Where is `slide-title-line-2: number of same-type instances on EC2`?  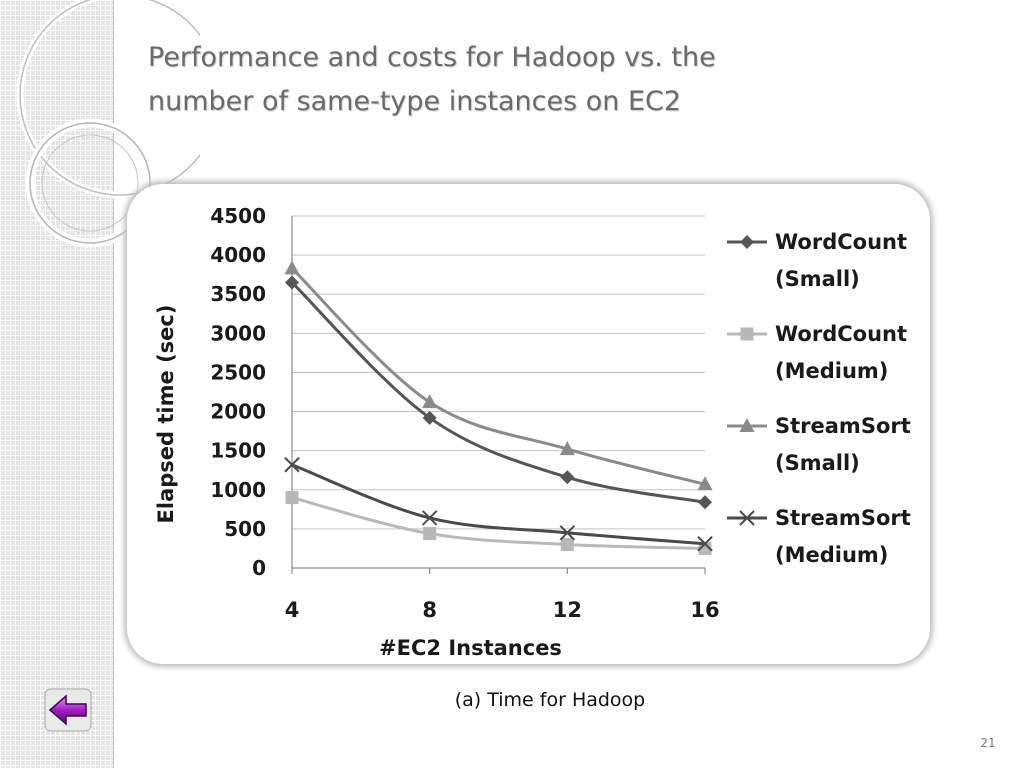
slide-title-line-2: number of same-type instances on EC2 is located at coordinates (415, 101).